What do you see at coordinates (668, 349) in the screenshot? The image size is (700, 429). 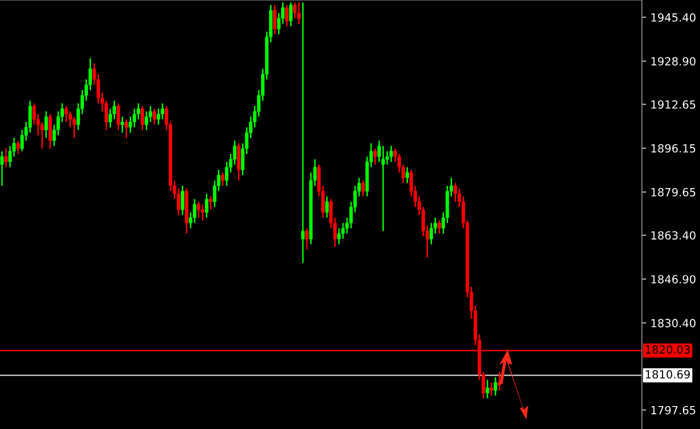 I see `ref-line-label: 1820.03` at bounding box center [668, 349].